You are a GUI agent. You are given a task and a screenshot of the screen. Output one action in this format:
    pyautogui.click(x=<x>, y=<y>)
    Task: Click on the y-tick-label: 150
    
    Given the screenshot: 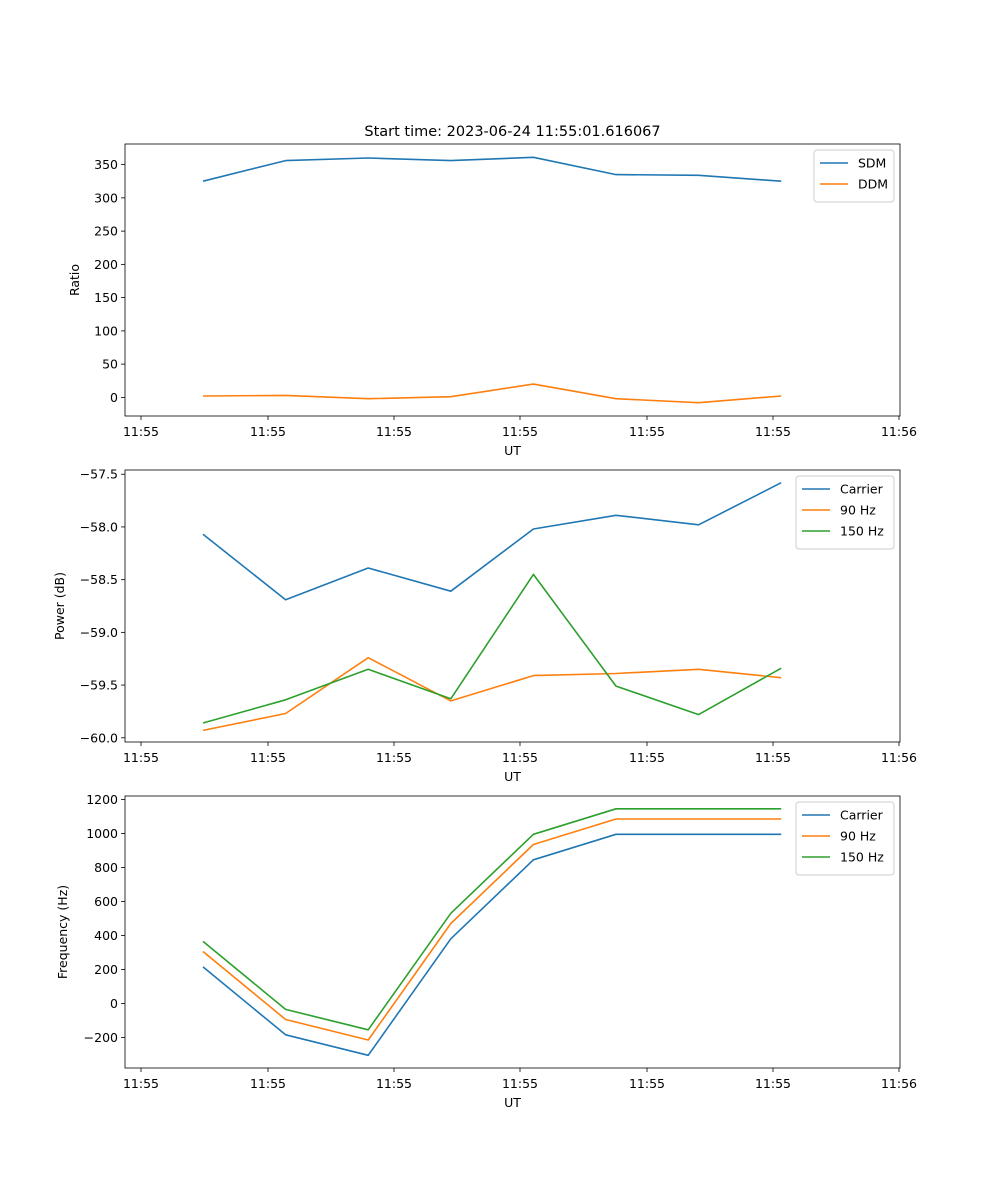 What is the action you would take?
    pyautogui.click(x=106, y=297)
    